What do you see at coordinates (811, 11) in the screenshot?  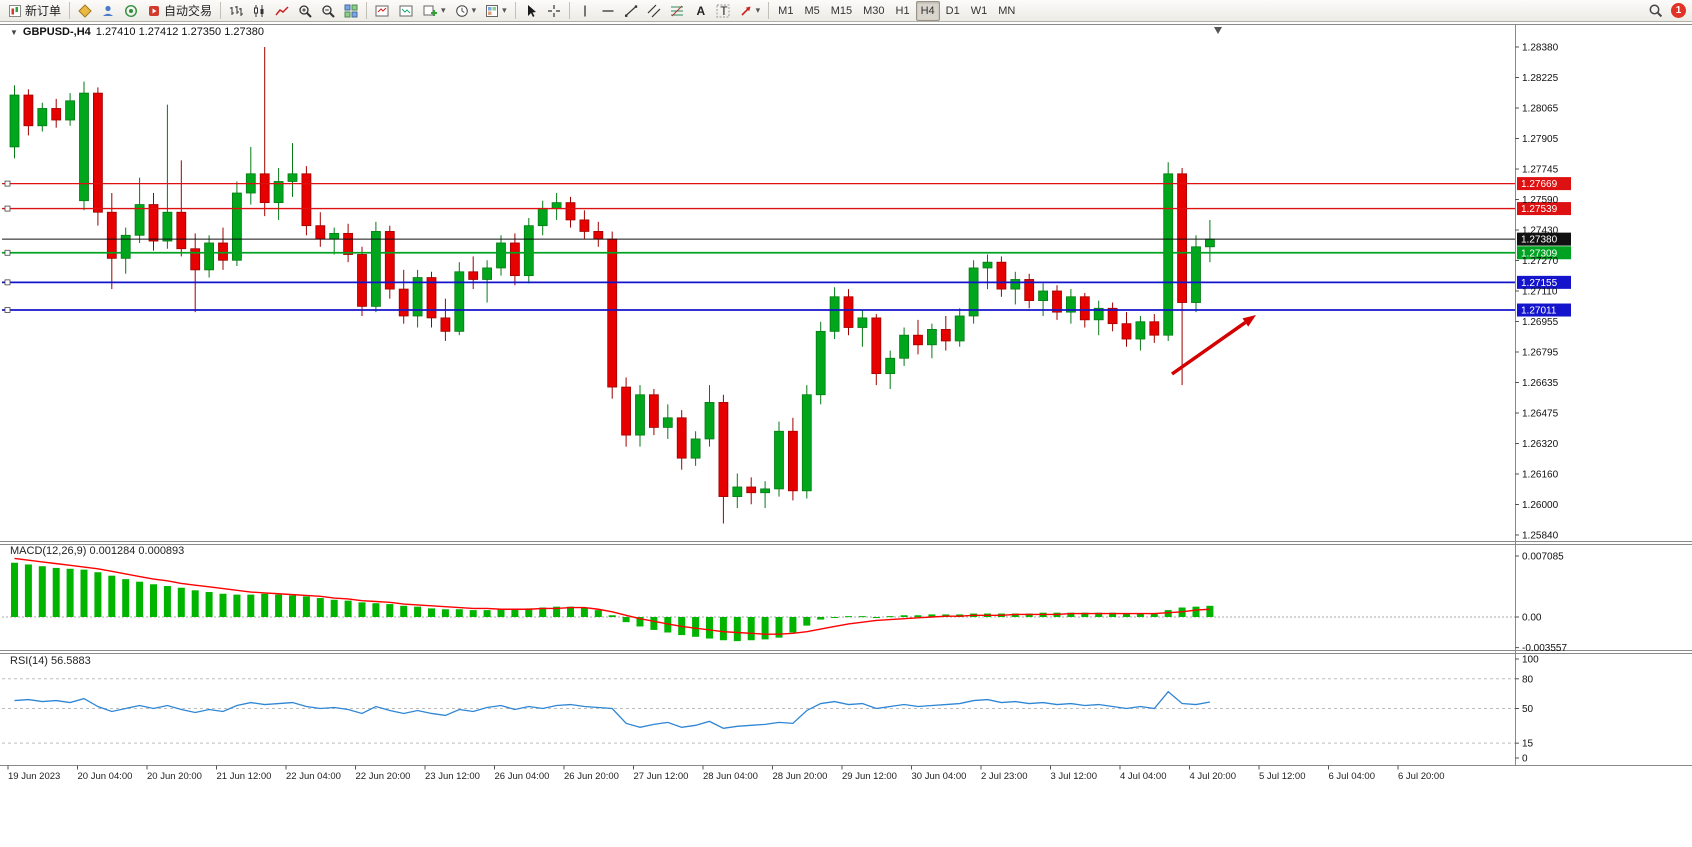 I see `timeframe-m5: M5` at bounding box center [811, 11].